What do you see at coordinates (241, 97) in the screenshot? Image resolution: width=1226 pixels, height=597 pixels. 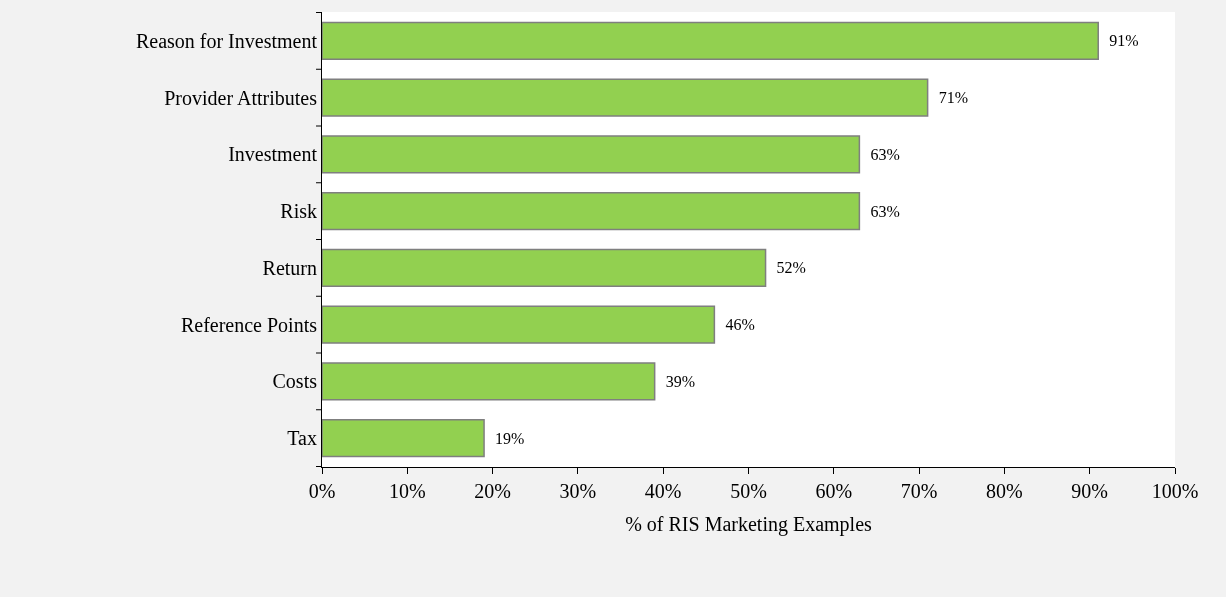 I see `y-tick-label: Provider Attributes` at bounding box center [241, 97].